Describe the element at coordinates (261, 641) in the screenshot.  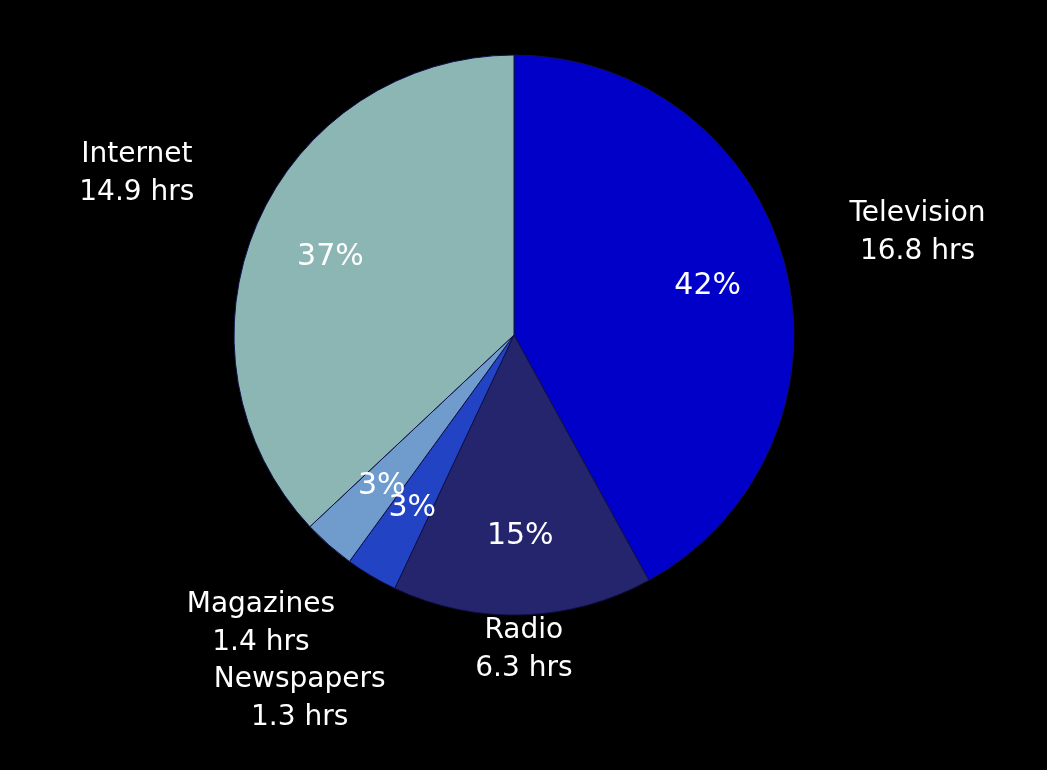
I see `text: 1.4 hrs` at that location.